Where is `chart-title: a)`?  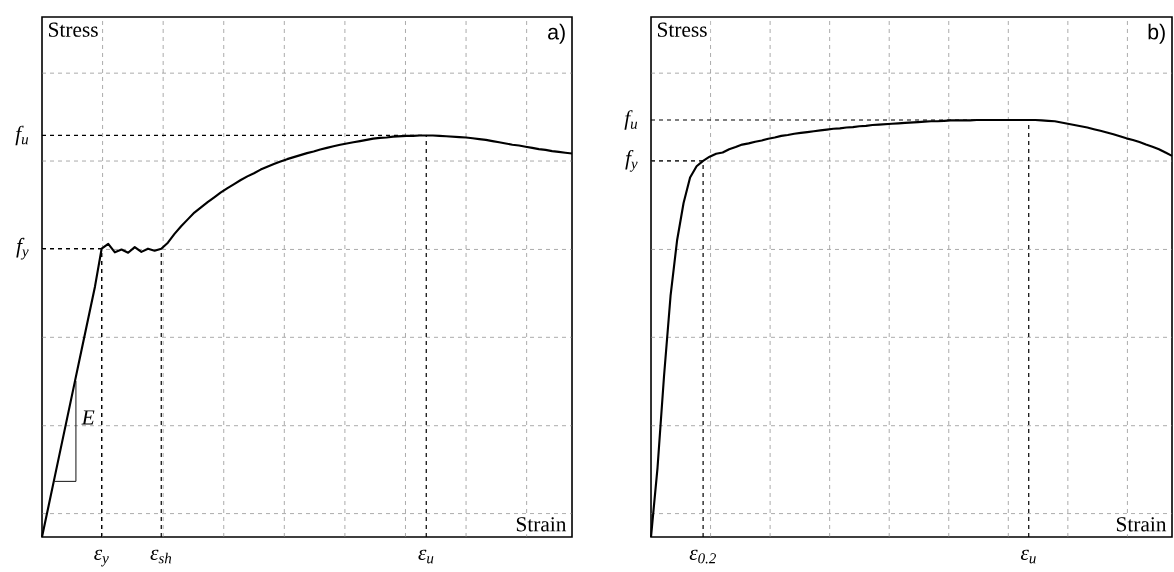 chart-title: a) is located at coordinates (556, 33).